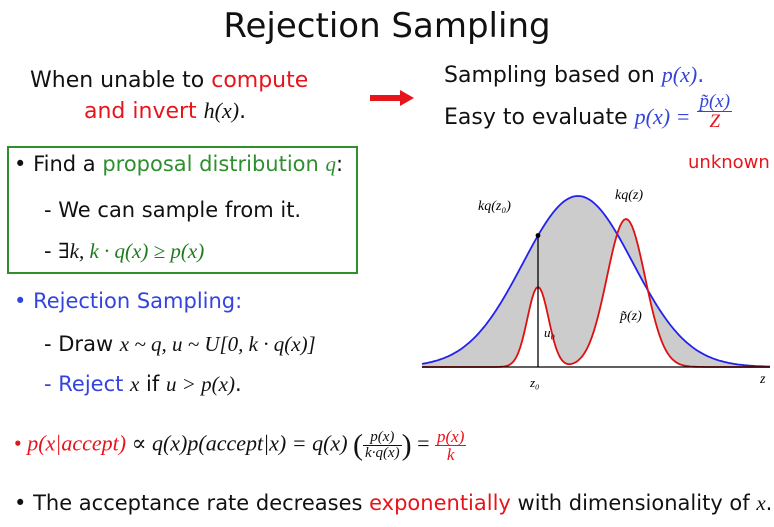 The width and height of the screenshot is (774, 527). Describe the element at coordinates (534, 382) in the screenshot. I see `label-z0: z₀` at that location.